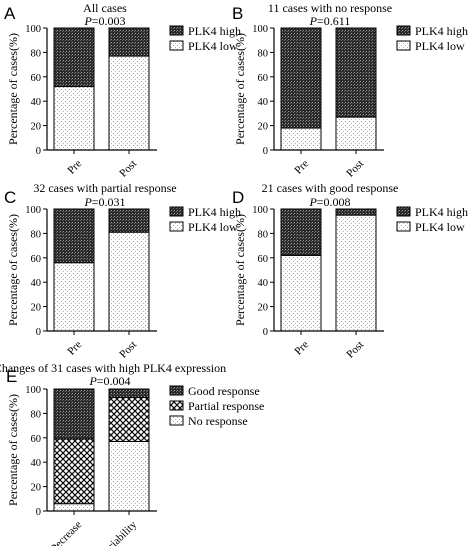  I want to click on p-value: P=0.008, so click(329, 202).